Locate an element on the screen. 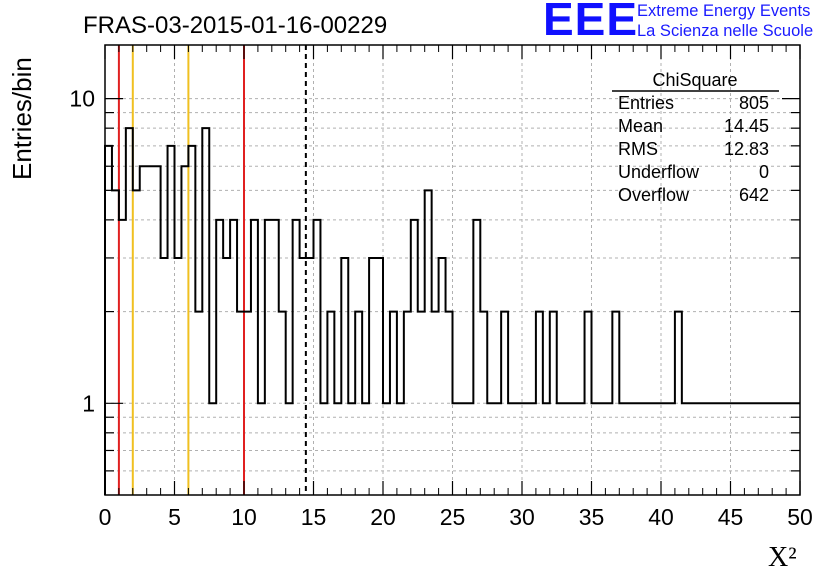  stats-title: ChiSquare is located at coordinates (694, 80).